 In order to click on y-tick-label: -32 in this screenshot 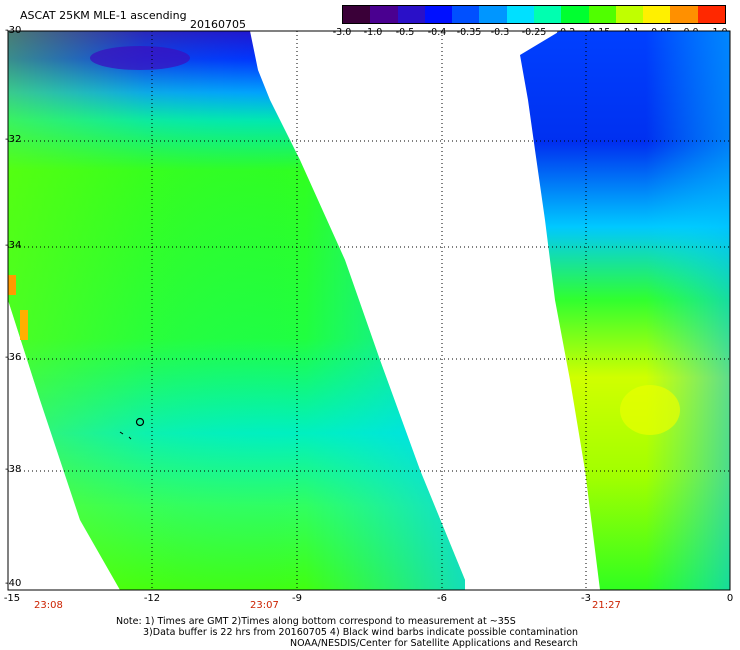, I will do `click(13, 139)`.